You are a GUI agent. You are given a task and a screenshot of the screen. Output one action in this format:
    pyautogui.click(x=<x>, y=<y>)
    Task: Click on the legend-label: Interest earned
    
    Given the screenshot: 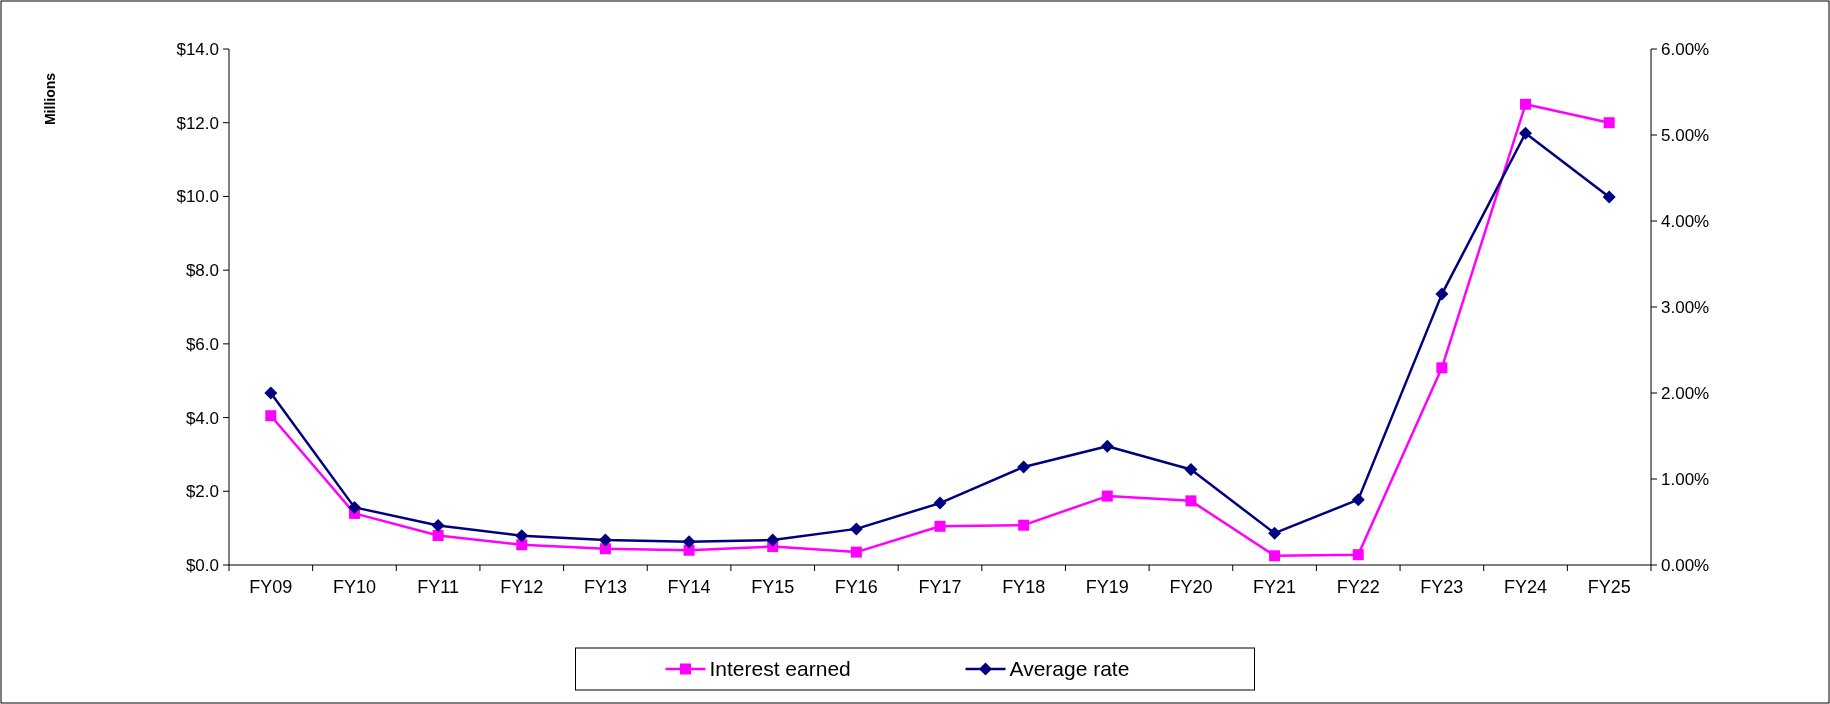 What is the action you would take?
    pyautogui.click(x=780, y=669)
    